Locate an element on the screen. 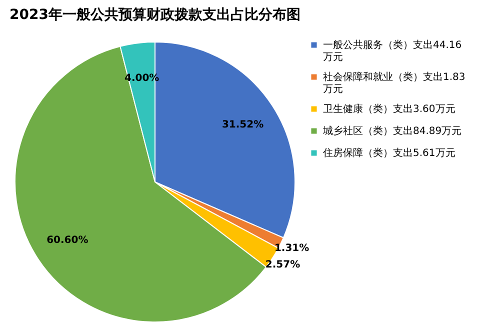 Image resolution: width=500 pixels, height=324 pixels. data-label: 60.60% is located at coordinates (67, 240).